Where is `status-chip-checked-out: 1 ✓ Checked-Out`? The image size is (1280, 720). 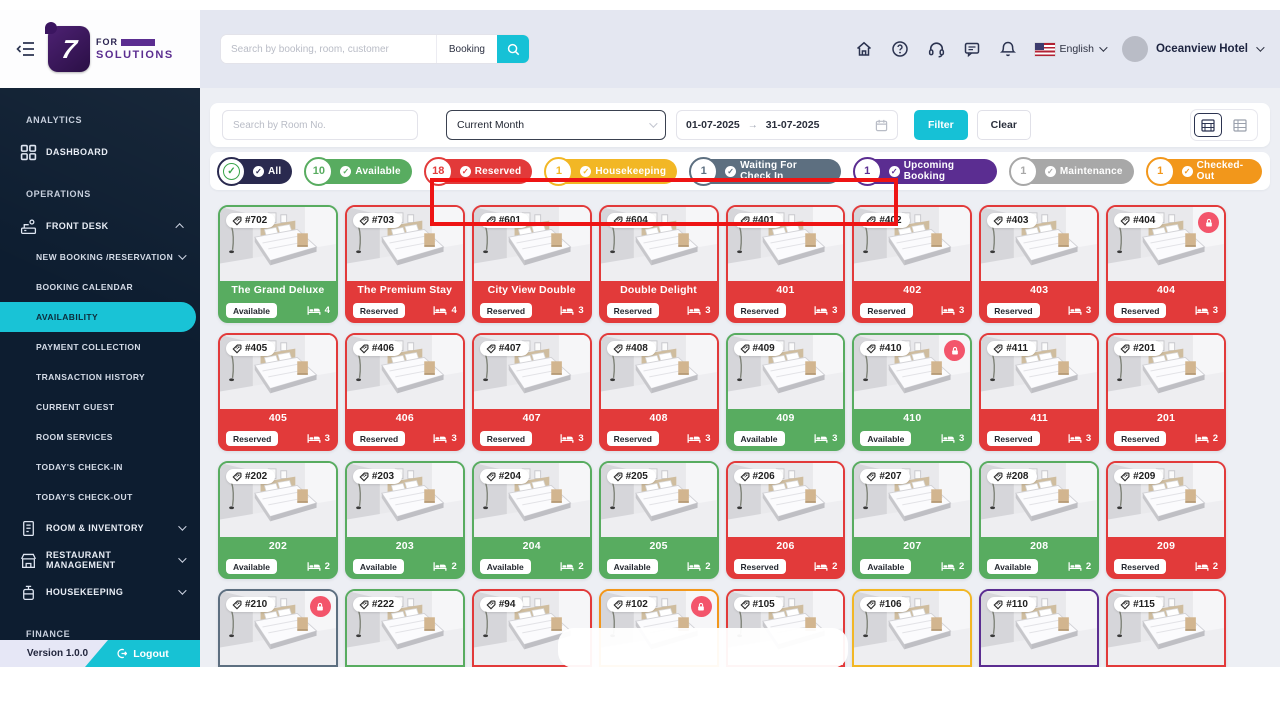
status-chip-checked-out: 1 ✓ Checked-Out is located at coordinates (1203, 171).